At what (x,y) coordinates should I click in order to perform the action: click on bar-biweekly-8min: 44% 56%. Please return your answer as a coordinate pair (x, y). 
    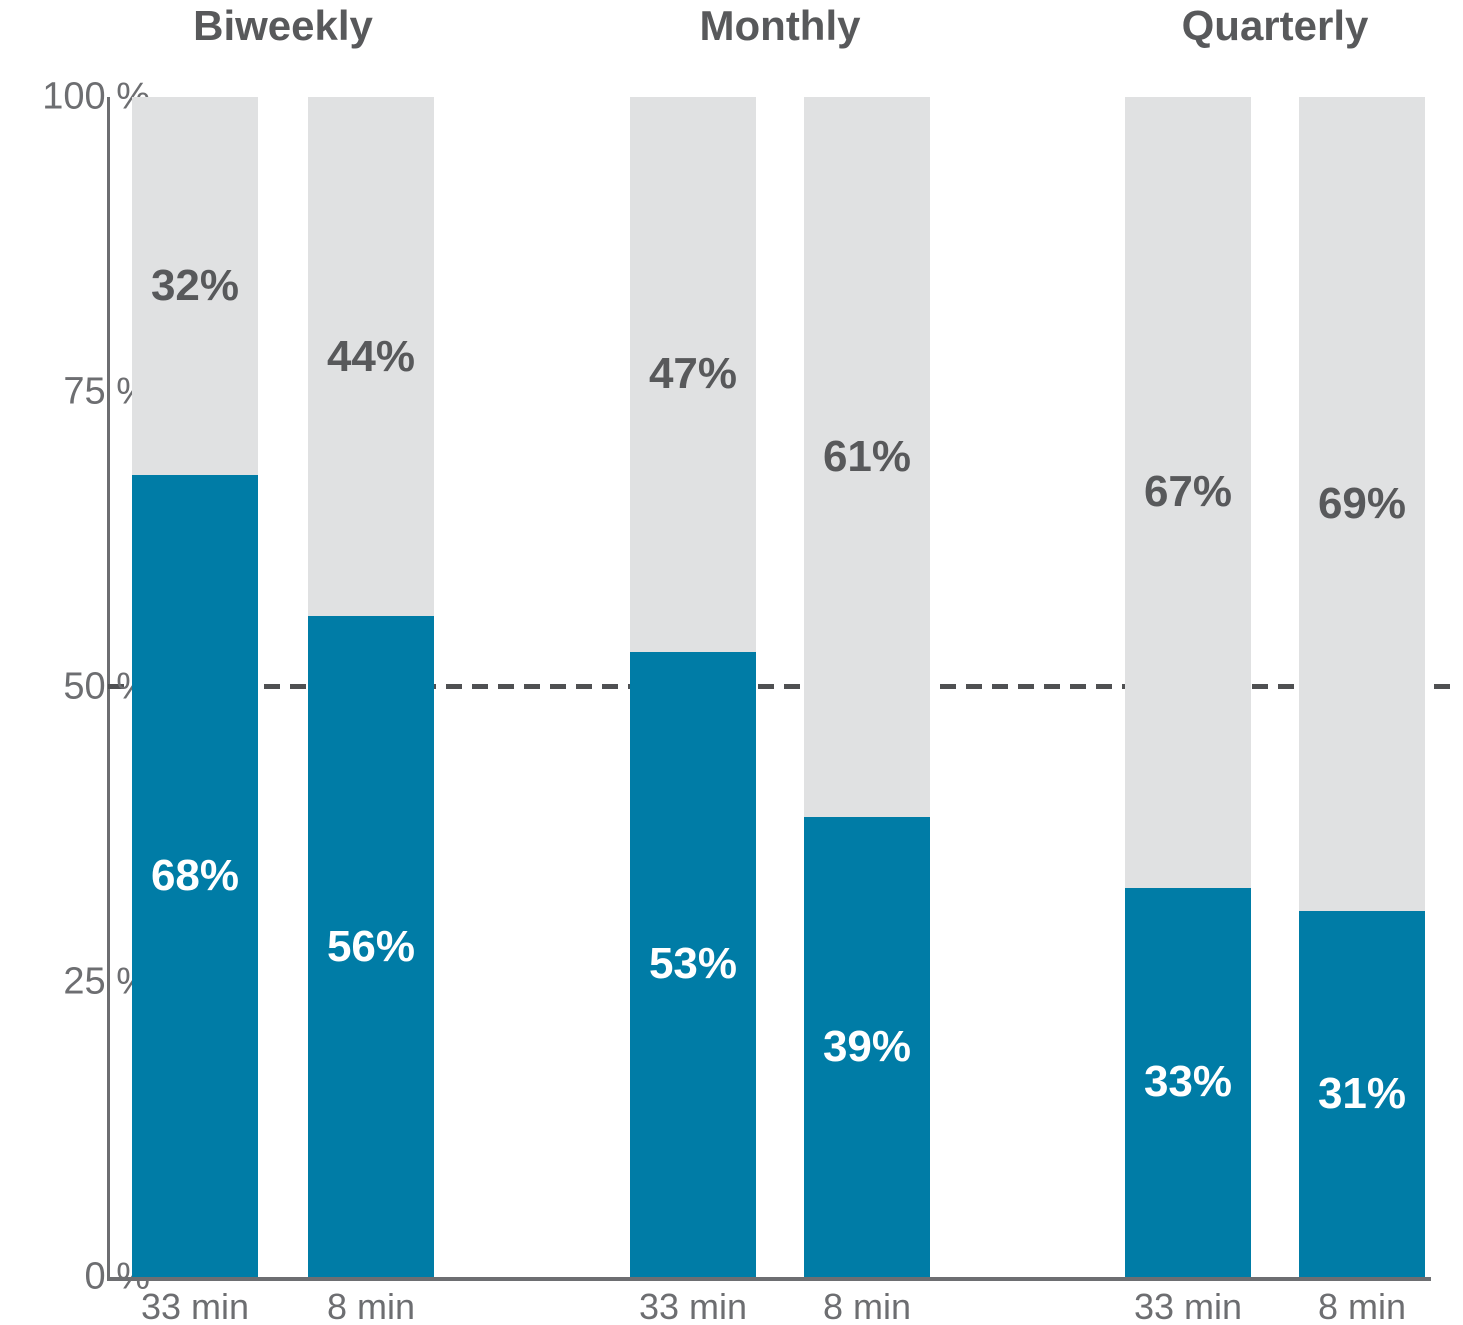
    Looking at the image, I should click on (371, 687).